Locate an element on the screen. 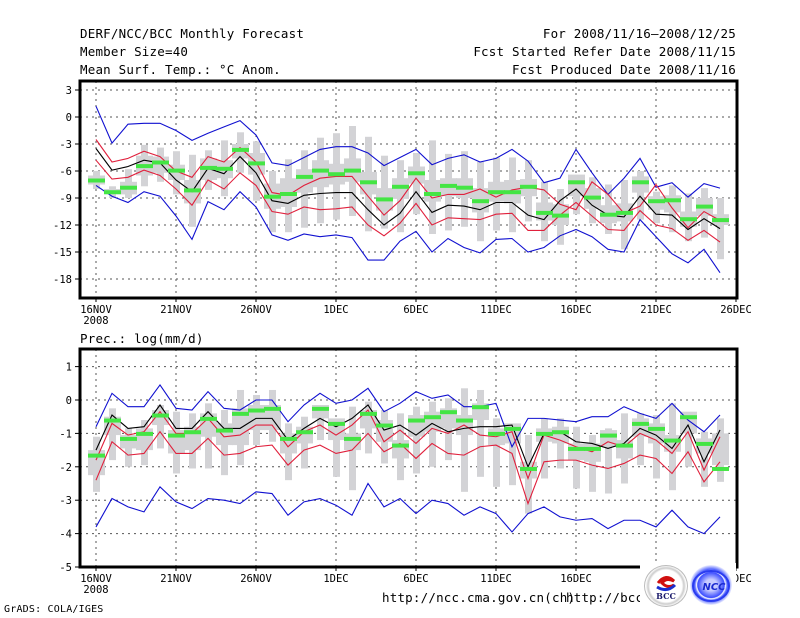  bcc-logo-text: BCC is located at coordinates (666, 596).